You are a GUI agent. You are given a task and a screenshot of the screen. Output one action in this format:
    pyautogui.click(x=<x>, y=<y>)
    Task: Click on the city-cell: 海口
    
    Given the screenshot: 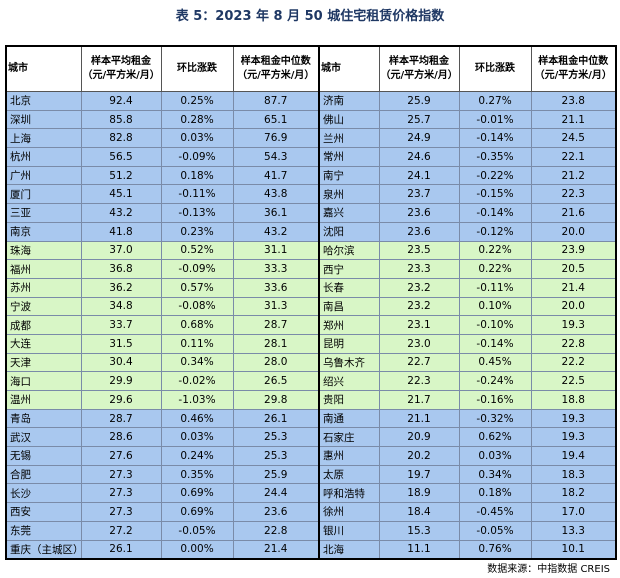 What is the action you would take?
    pyautogui.click(x=43, y=381)
    